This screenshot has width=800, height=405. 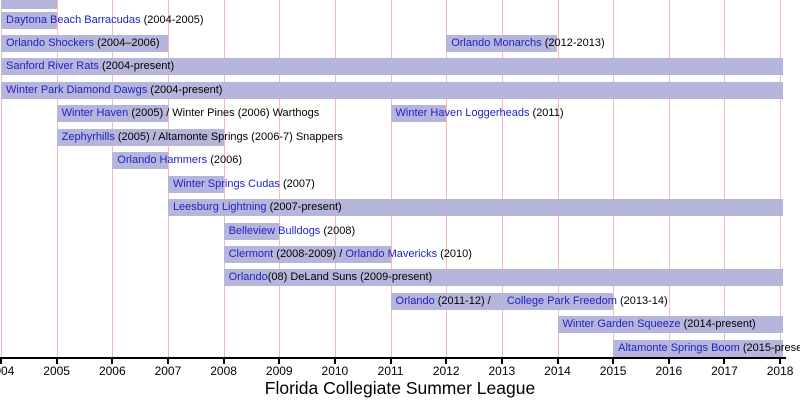 I want to click on axis-tick-label: 2015, so click(x=613, y=371).